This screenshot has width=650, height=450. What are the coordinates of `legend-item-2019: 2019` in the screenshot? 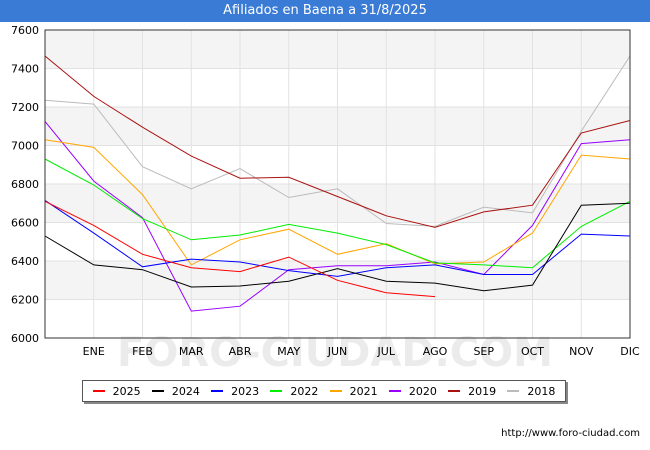 It's located at (472, 391).